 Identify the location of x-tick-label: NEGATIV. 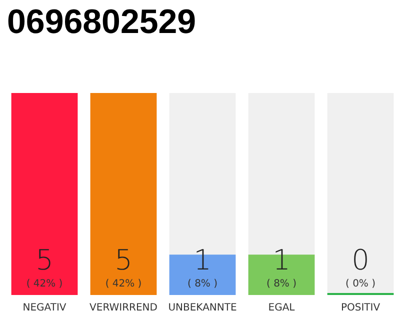
(44, 308).